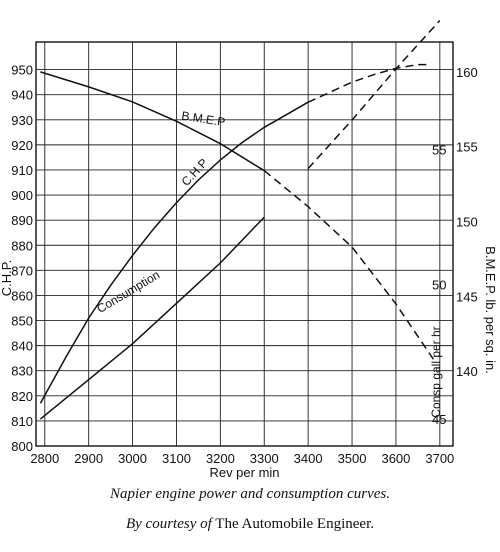 This screenshot has height=552, width=500. What do you see at coordinates (22, 145) in the screenshot?
I see `chp-tick-label: 920` at bounding box center [22, 145].